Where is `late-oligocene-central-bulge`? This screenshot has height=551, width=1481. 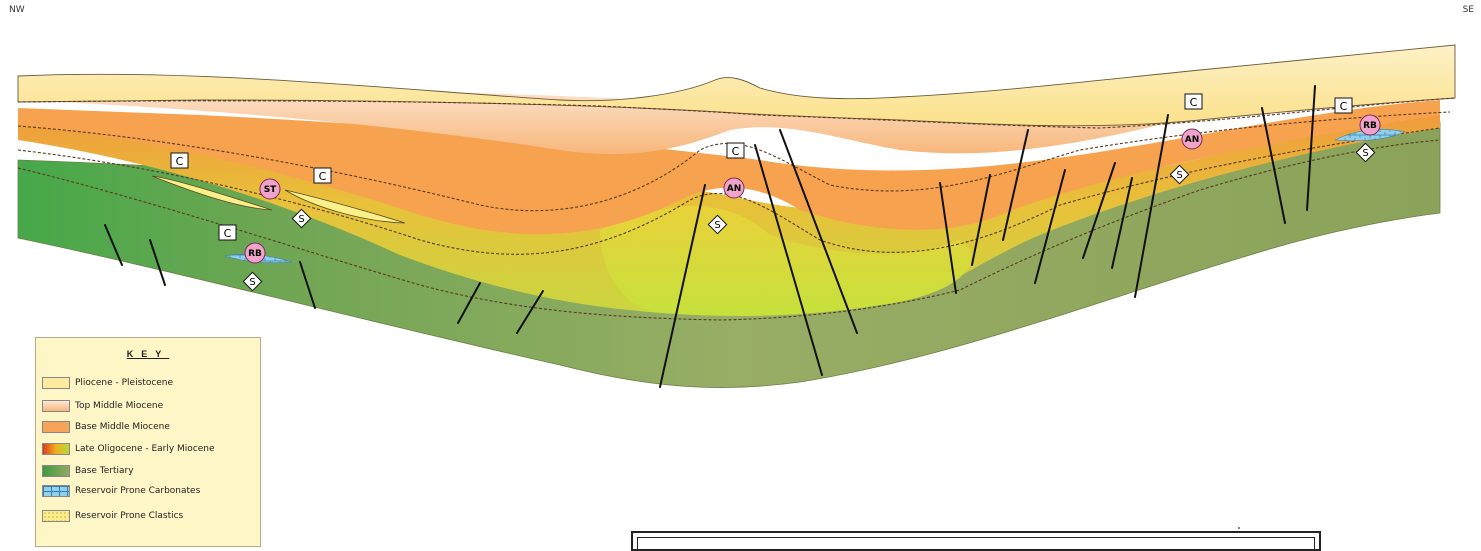
late-oligocene-central-bulge is located at coordinates (786, 261).